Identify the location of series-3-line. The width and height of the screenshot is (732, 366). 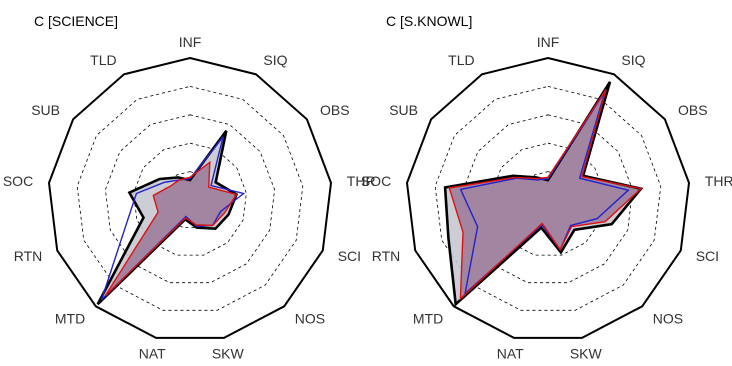
(171, 228).